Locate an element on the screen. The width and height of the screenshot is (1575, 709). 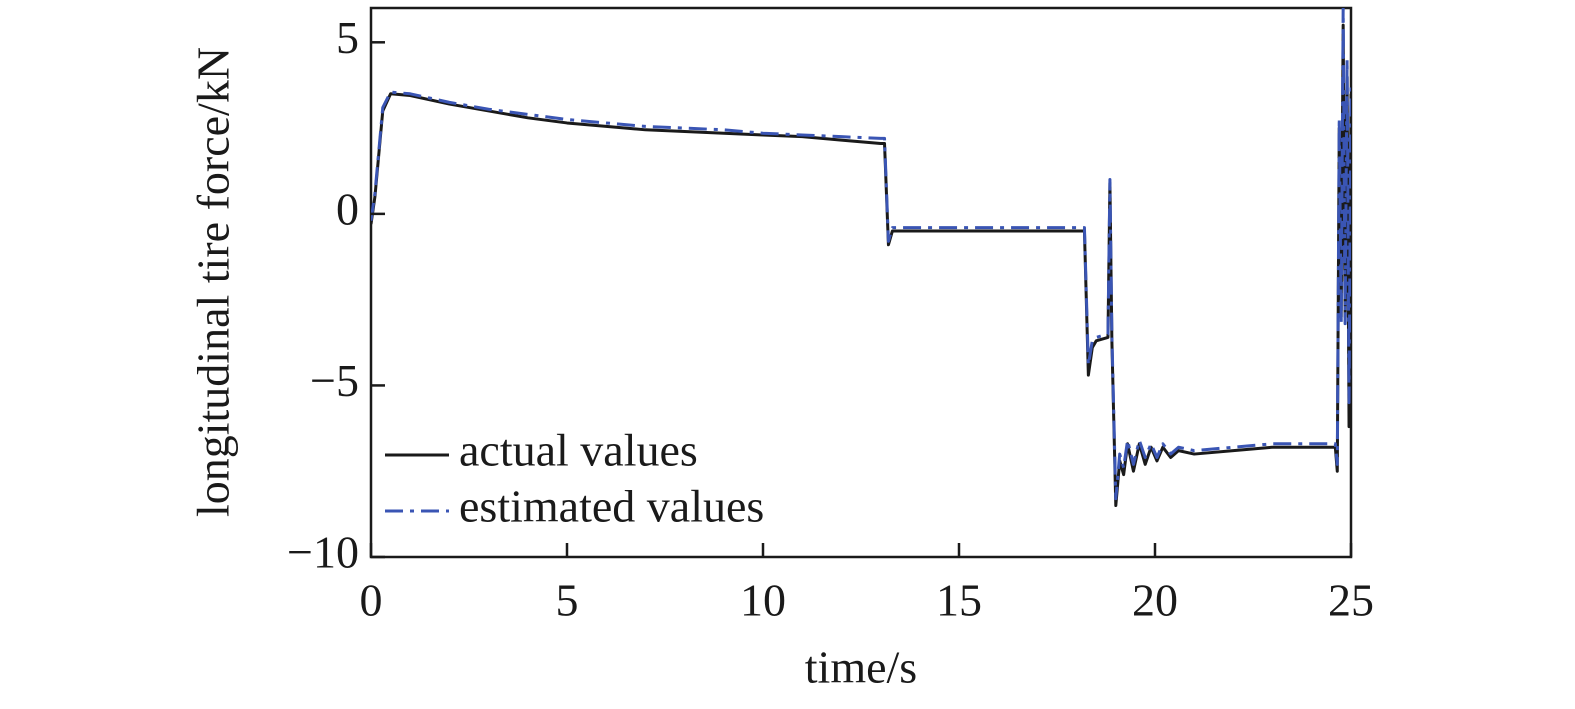
y-axis-label: longitudinal tire force/kN is located at coordinates (213, 282).